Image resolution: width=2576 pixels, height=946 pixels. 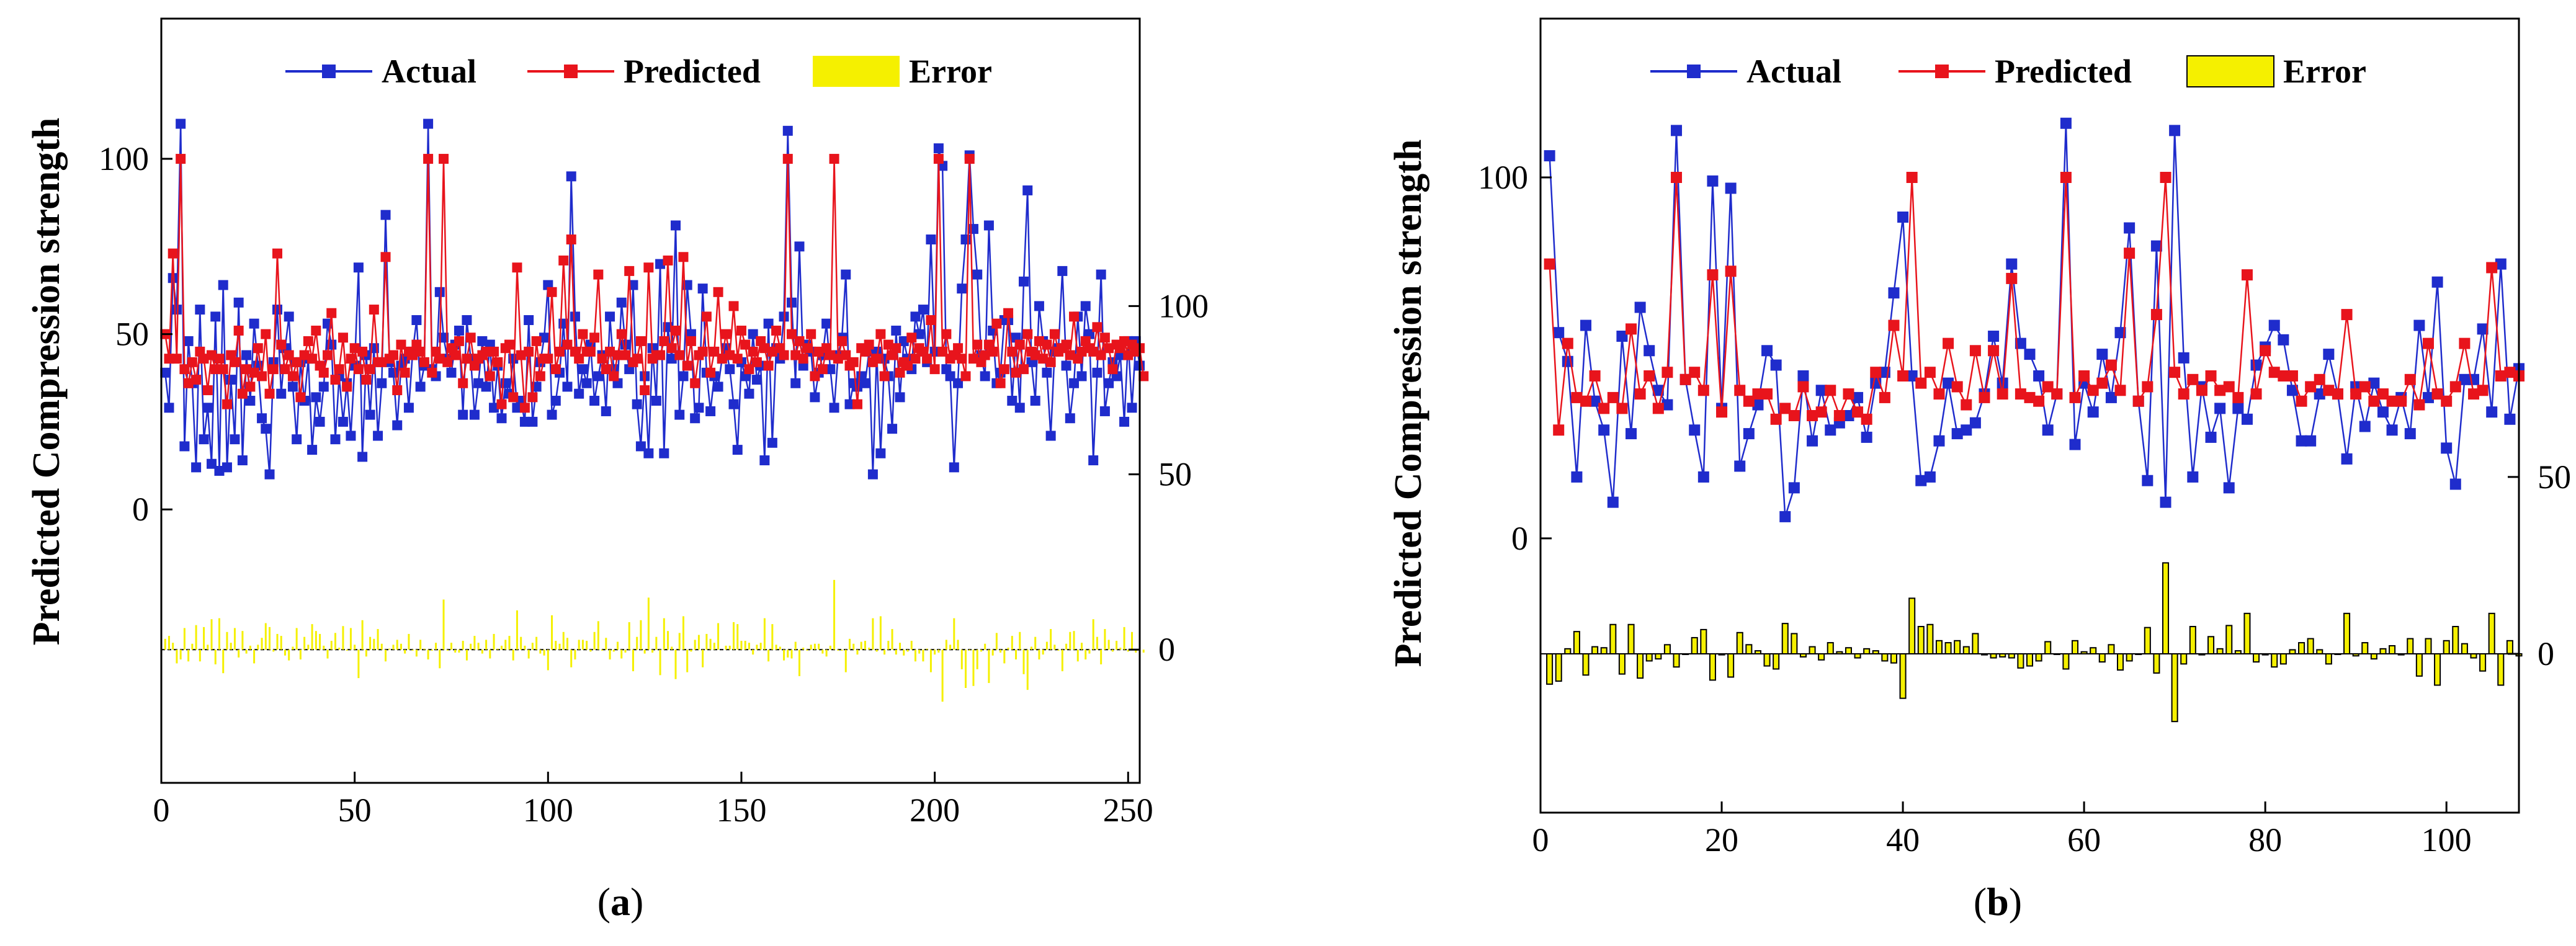 I want to click on right-y-tick-label: 0, so click(x=2546, y=653).